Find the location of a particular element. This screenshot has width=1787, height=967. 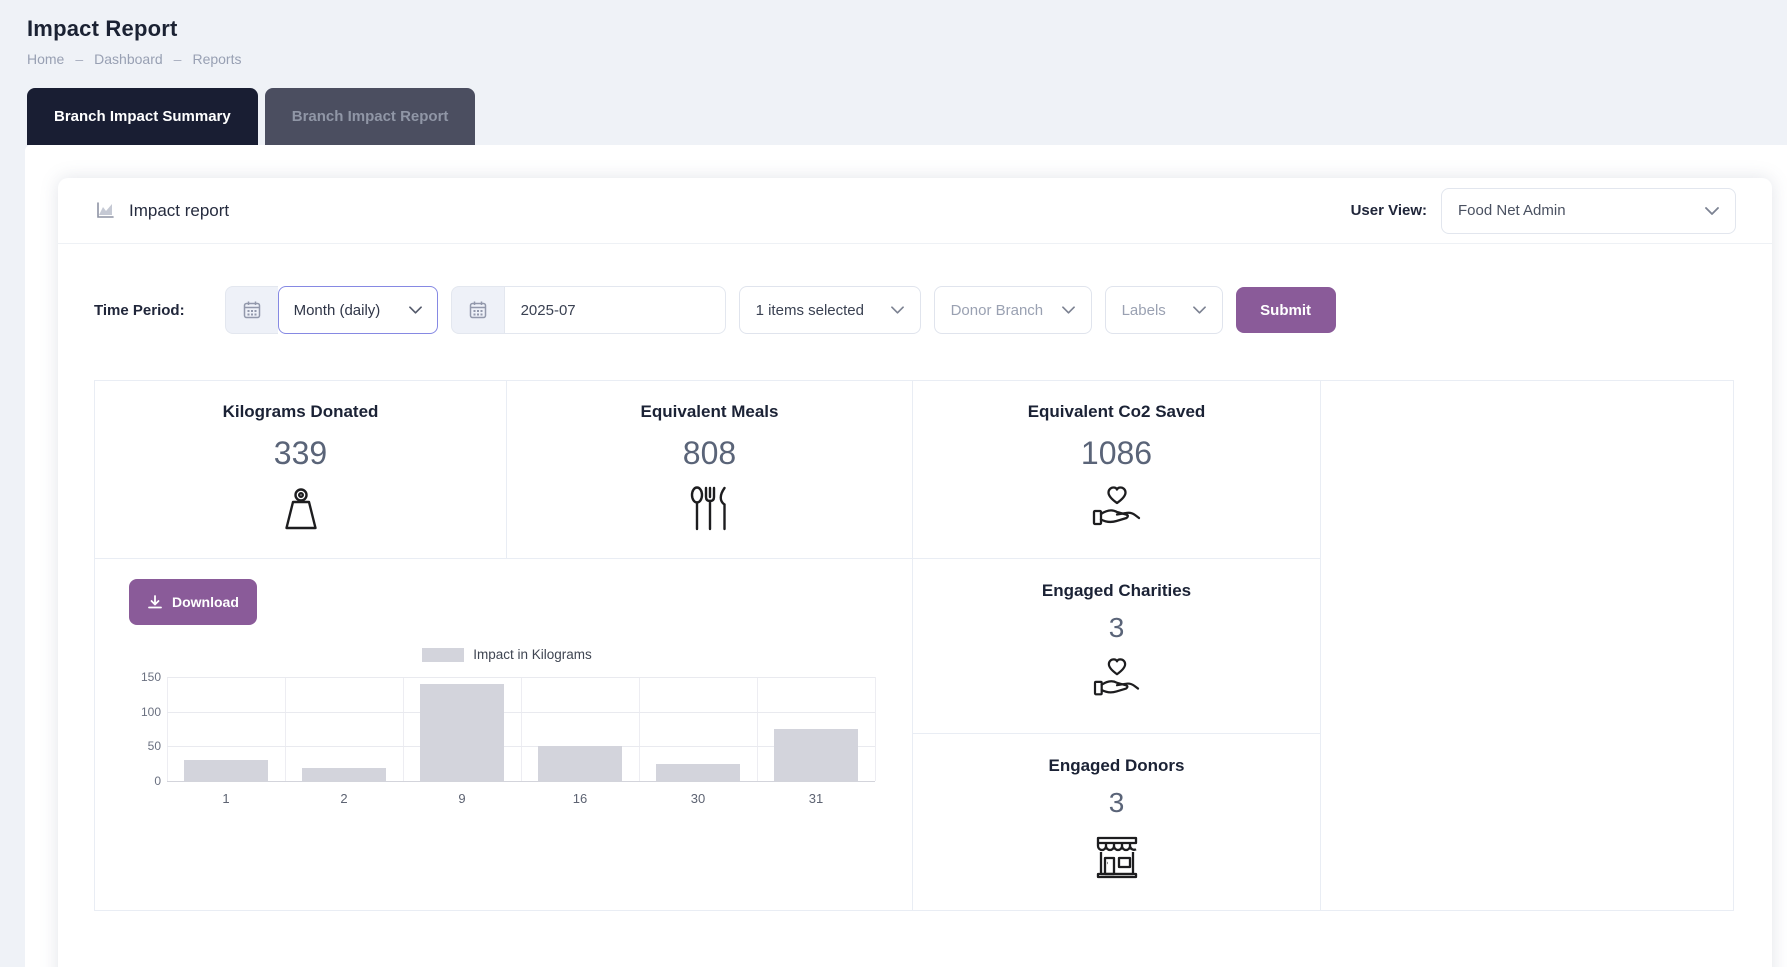

x-axis-tick-label: 1 is located at coordinates (226, 798).